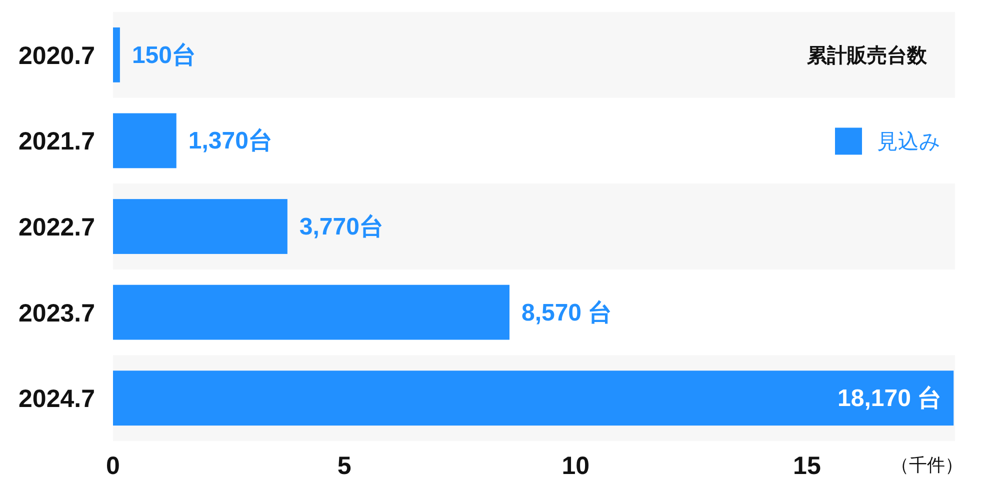  What do you see at coordinates (566, 312) in the screenshot?
I see `annotation: 8,570 台` at bounding box center [566, 312].